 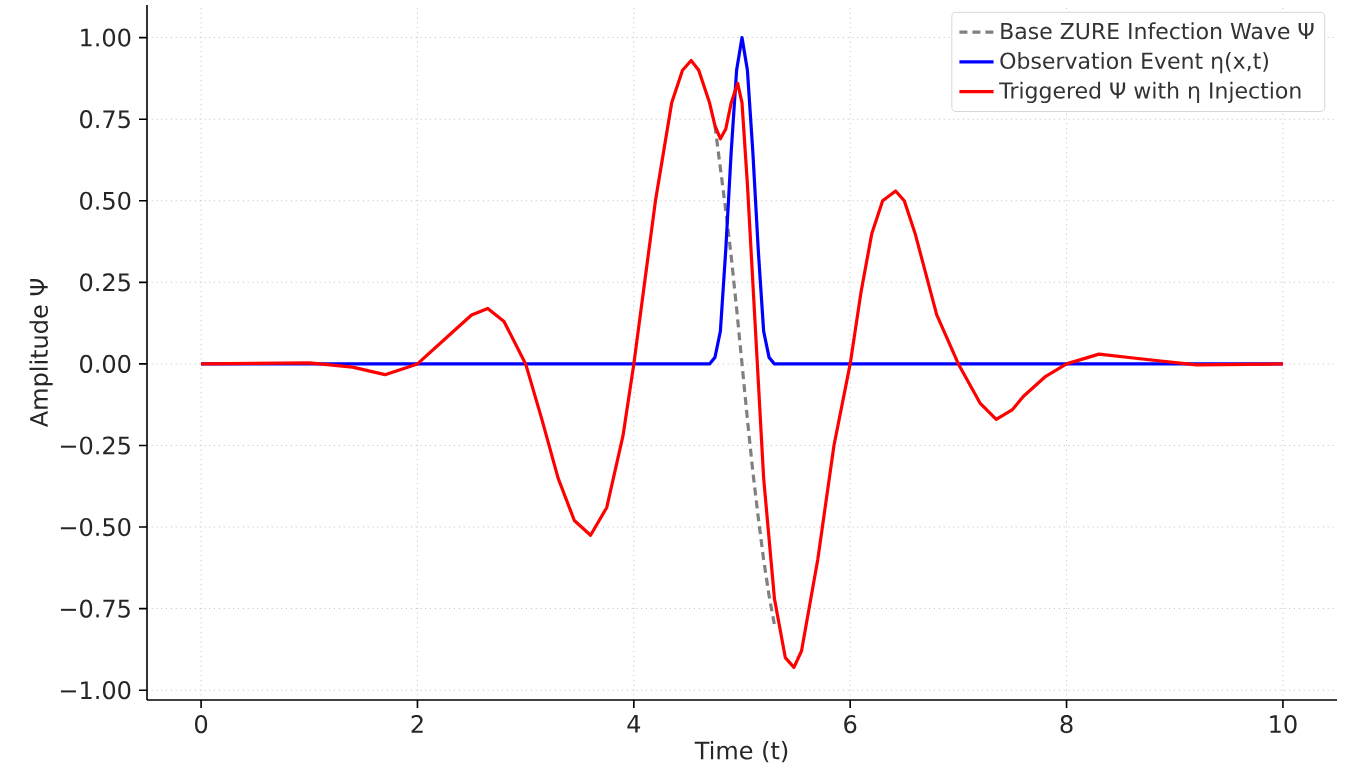 What do you see at coordinates (741, 751) in the screenshot?
I see `x-axis-title: Time (t)` at bounding box center [741, 751].